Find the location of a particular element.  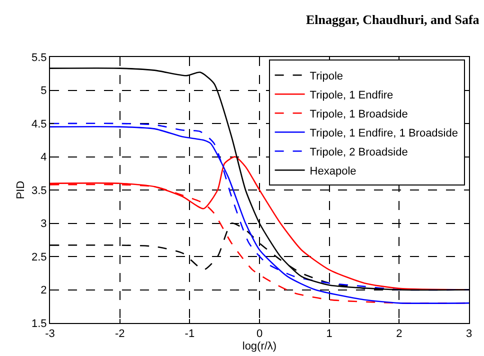

y-axis-title: PID is located at coordinates (21, 190).